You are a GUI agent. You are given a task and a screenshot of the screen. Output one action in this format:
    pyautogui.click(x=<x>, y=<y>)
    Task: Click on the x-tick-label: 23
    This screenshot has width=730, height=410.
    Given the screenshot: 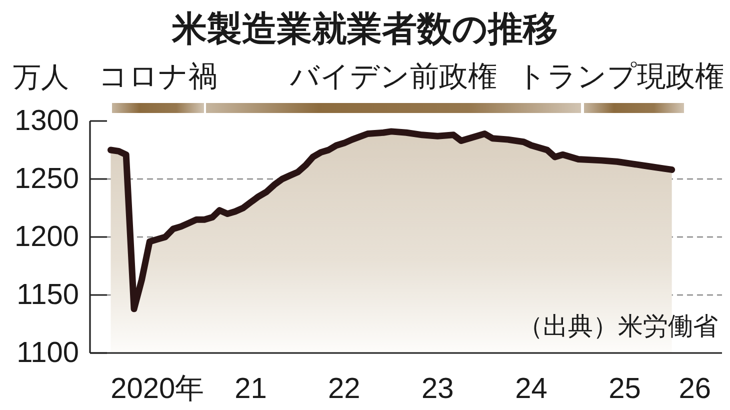 What is the action you would take?
    pyautogui.click(x=437, y=389)
    